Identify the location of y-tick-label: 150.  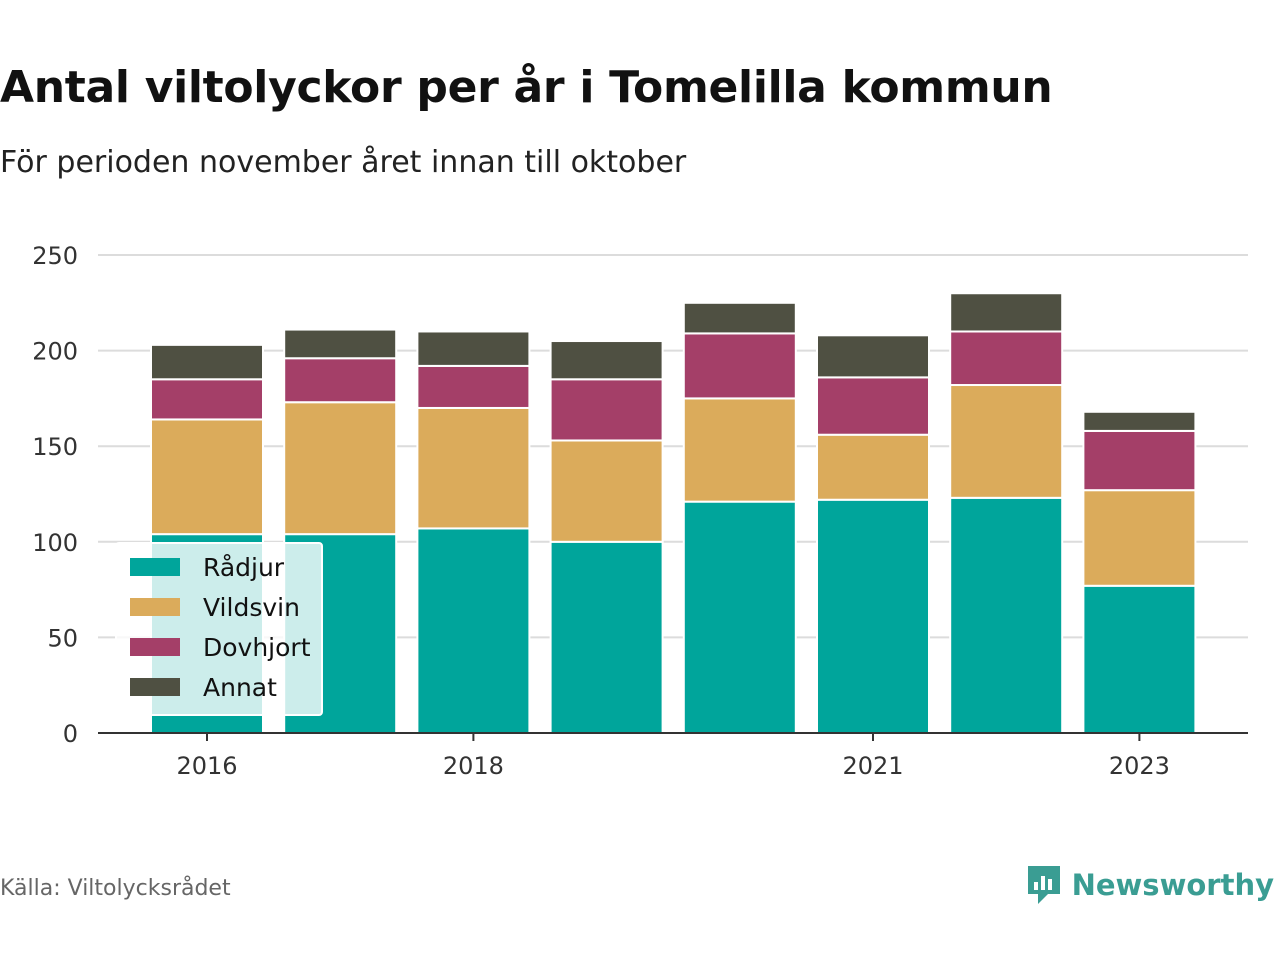
(55, 447).